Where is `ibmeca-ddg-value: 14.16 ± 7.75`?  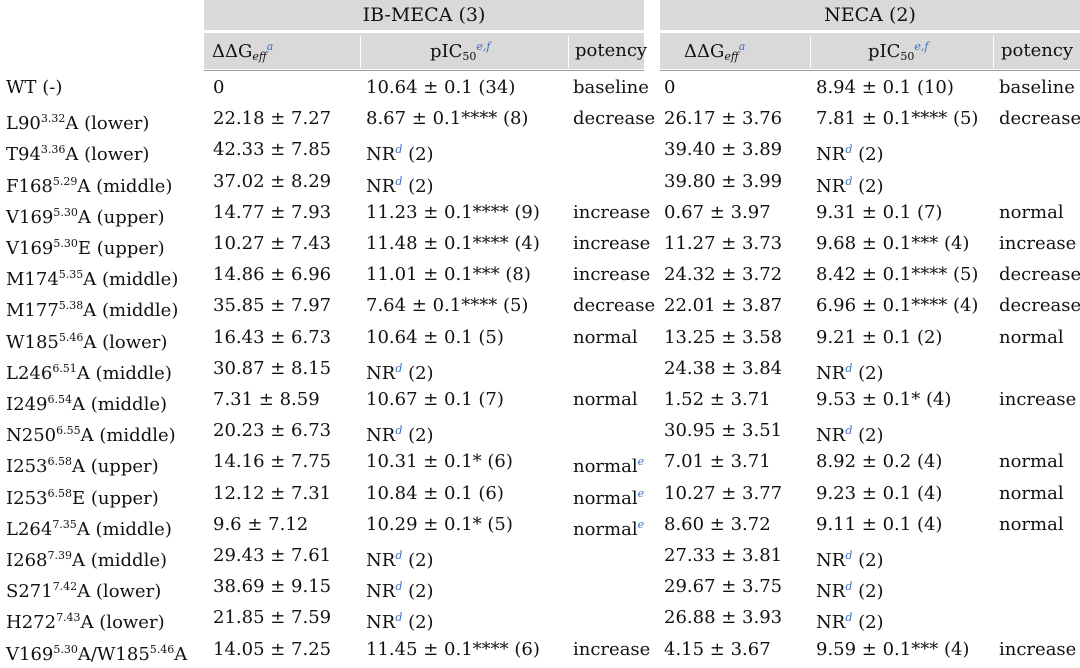 ibmeca-ddg-value: 14.16 ± 7.75 is located at coordinates (272, 462).